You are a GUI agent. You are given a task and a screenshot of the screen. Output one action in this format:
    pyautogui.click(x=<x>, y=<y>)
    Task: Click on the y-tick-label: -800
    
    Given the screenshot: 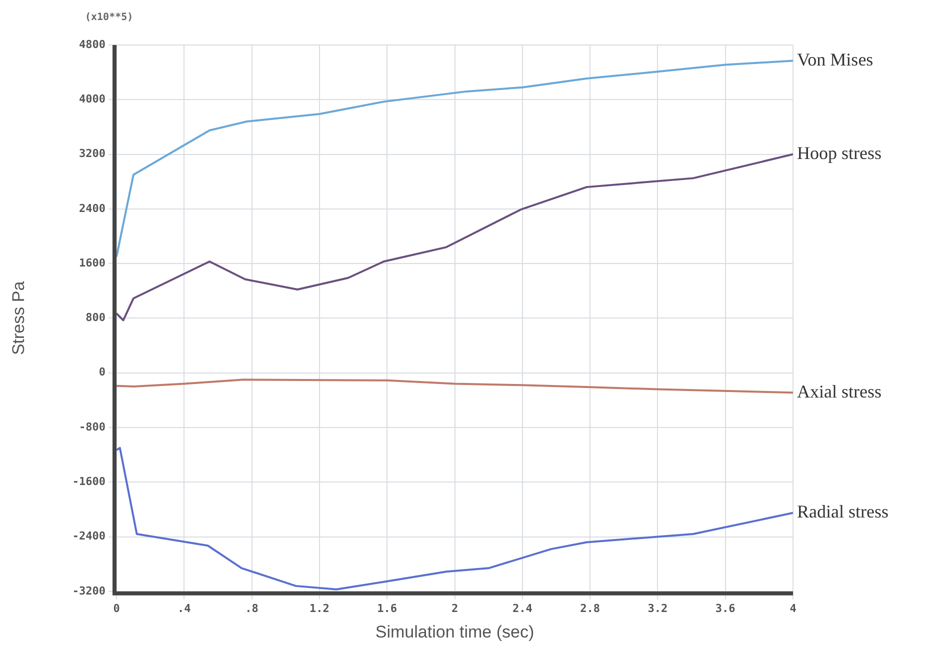 What is the action you would take?
    pyautogui.click(x=92, y=427)
    